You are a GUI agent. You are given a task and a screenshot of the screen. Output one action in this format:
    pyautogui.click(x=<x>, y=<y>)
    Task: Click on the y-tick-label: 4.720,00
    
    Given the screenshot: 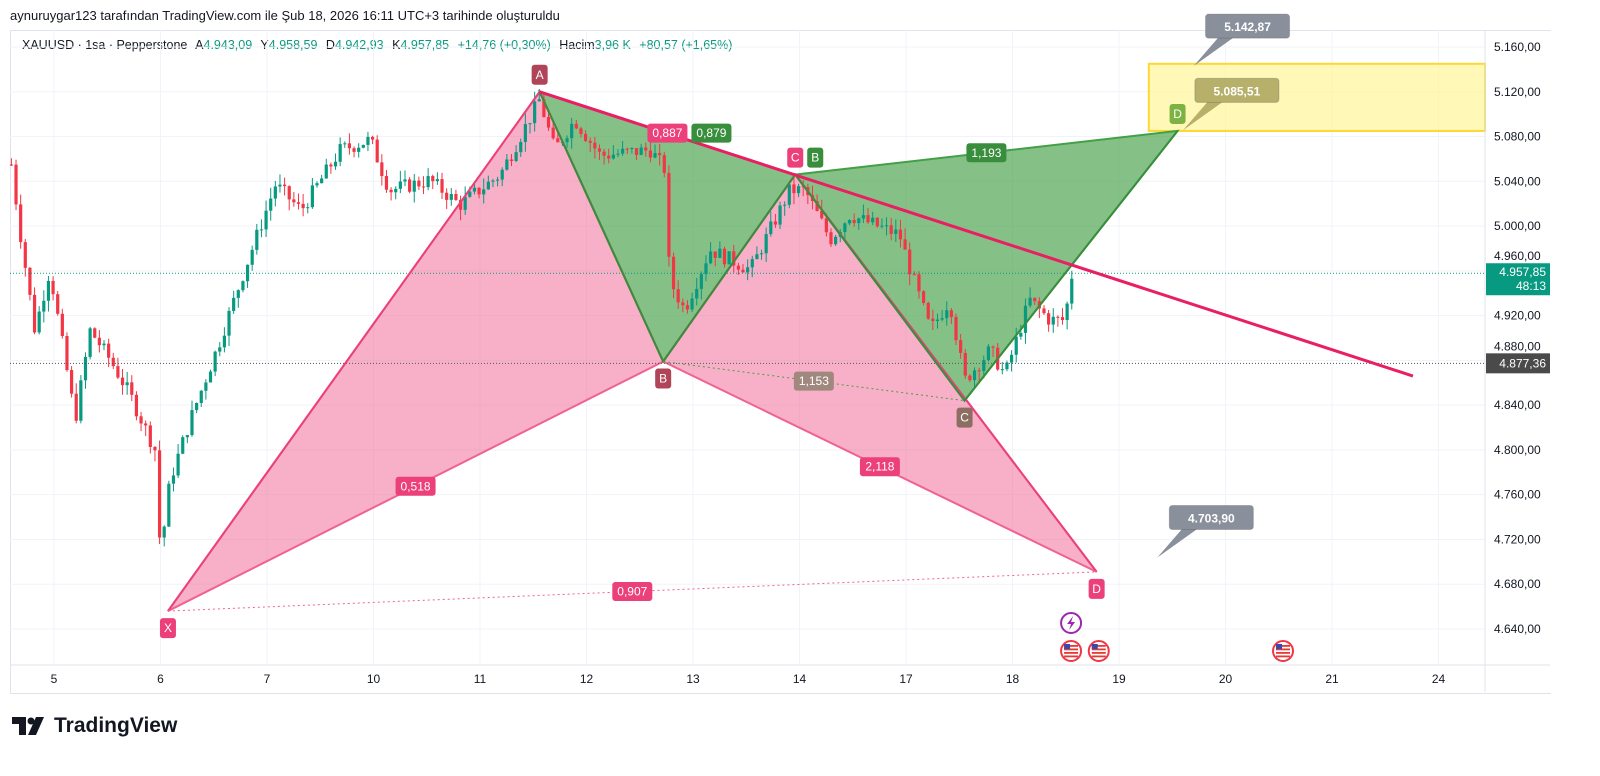 What is the action you would take?
    pyautogui.click(x=1517, y=539)
    